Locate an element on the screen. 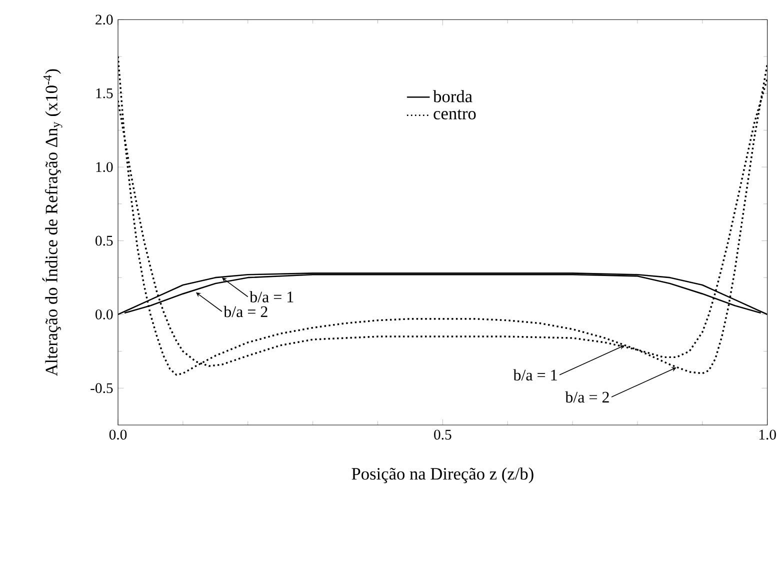 The image size is (784, 563). y-axis-title: Alteração do Índice de Refração Δn$_{y}$ (x10$^{-4}$) is located at coordinates (52, 222).